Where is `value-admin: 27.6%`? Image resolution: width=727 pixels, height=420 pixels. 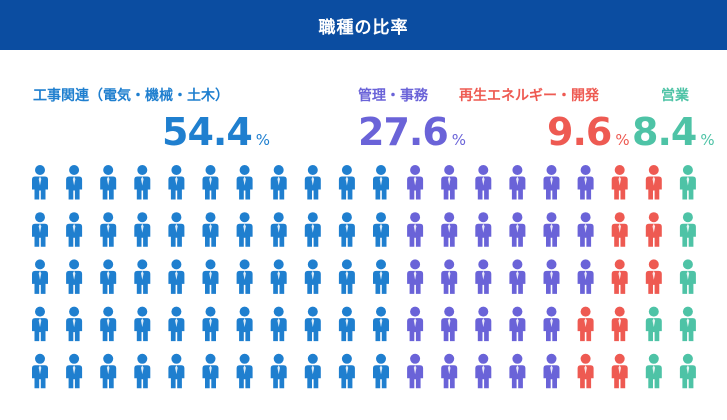
value-admin: 27.6% is located at coordinates (412, 132).